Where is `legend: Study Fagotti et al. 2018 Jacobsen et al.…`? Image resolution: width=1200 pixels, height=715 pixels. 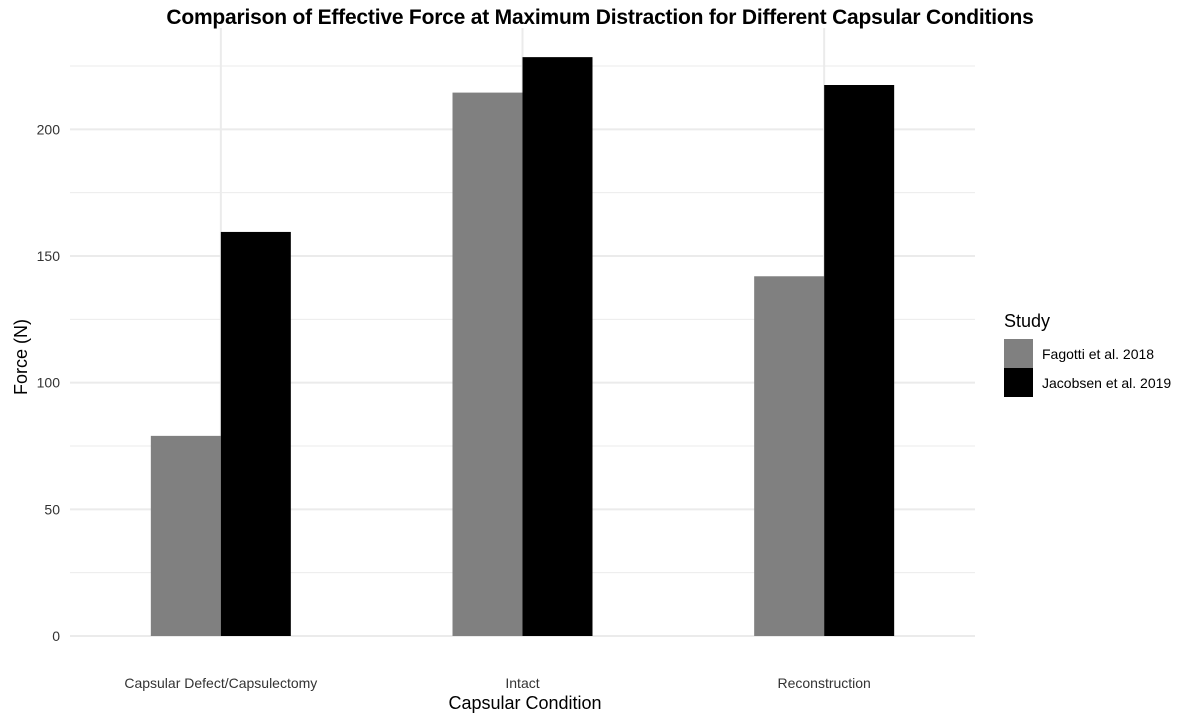 legend: Study Fagotti et al. 2018 Jacobsen et al.… is located at coordinates (1087, 354).